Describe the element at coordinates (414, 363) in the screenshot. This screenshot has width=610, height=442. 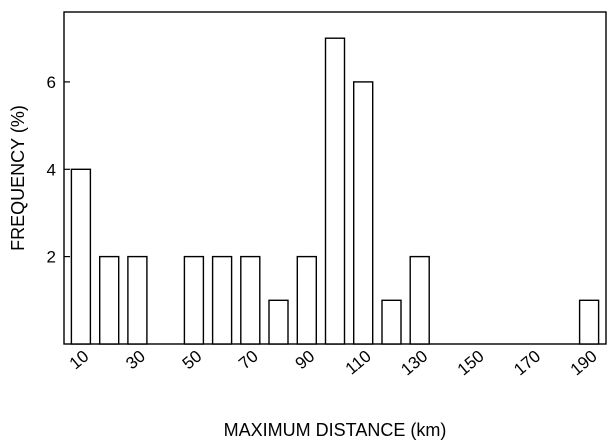
I see `x-tick-label: 130` at that location.